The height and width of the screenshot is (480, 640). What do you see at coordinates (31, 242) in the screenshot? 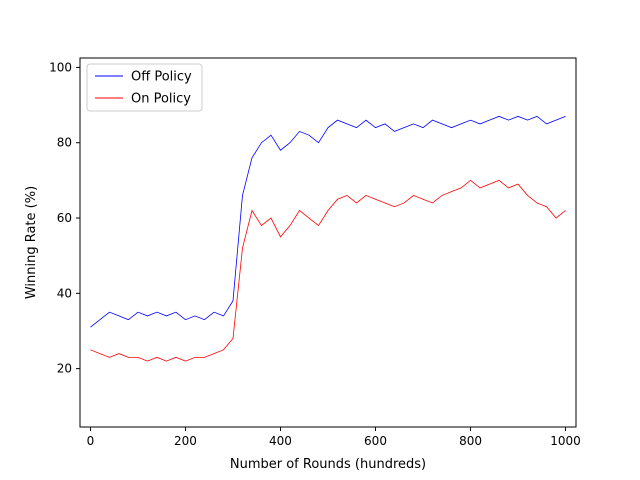
I see `y-axis-label: Winning Rate (%)` at bounding box center [31, 242].